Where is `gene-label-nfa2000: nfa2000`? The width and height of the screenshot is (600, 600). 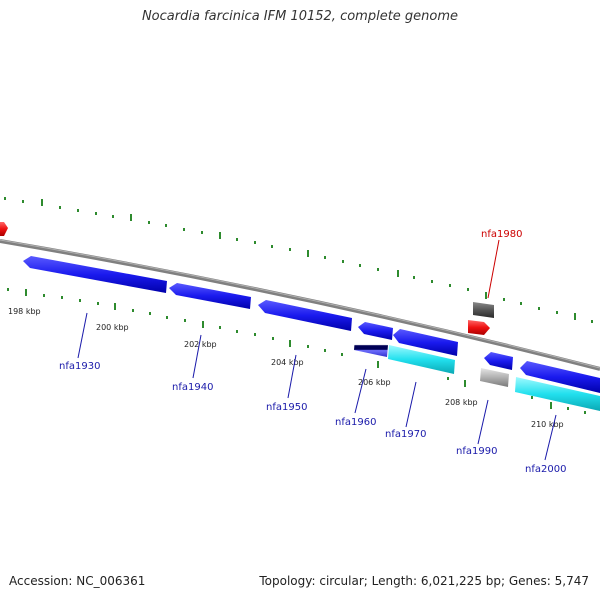
gene-label-nfa2000: nfa2000 is located at coordinates (545, 469).